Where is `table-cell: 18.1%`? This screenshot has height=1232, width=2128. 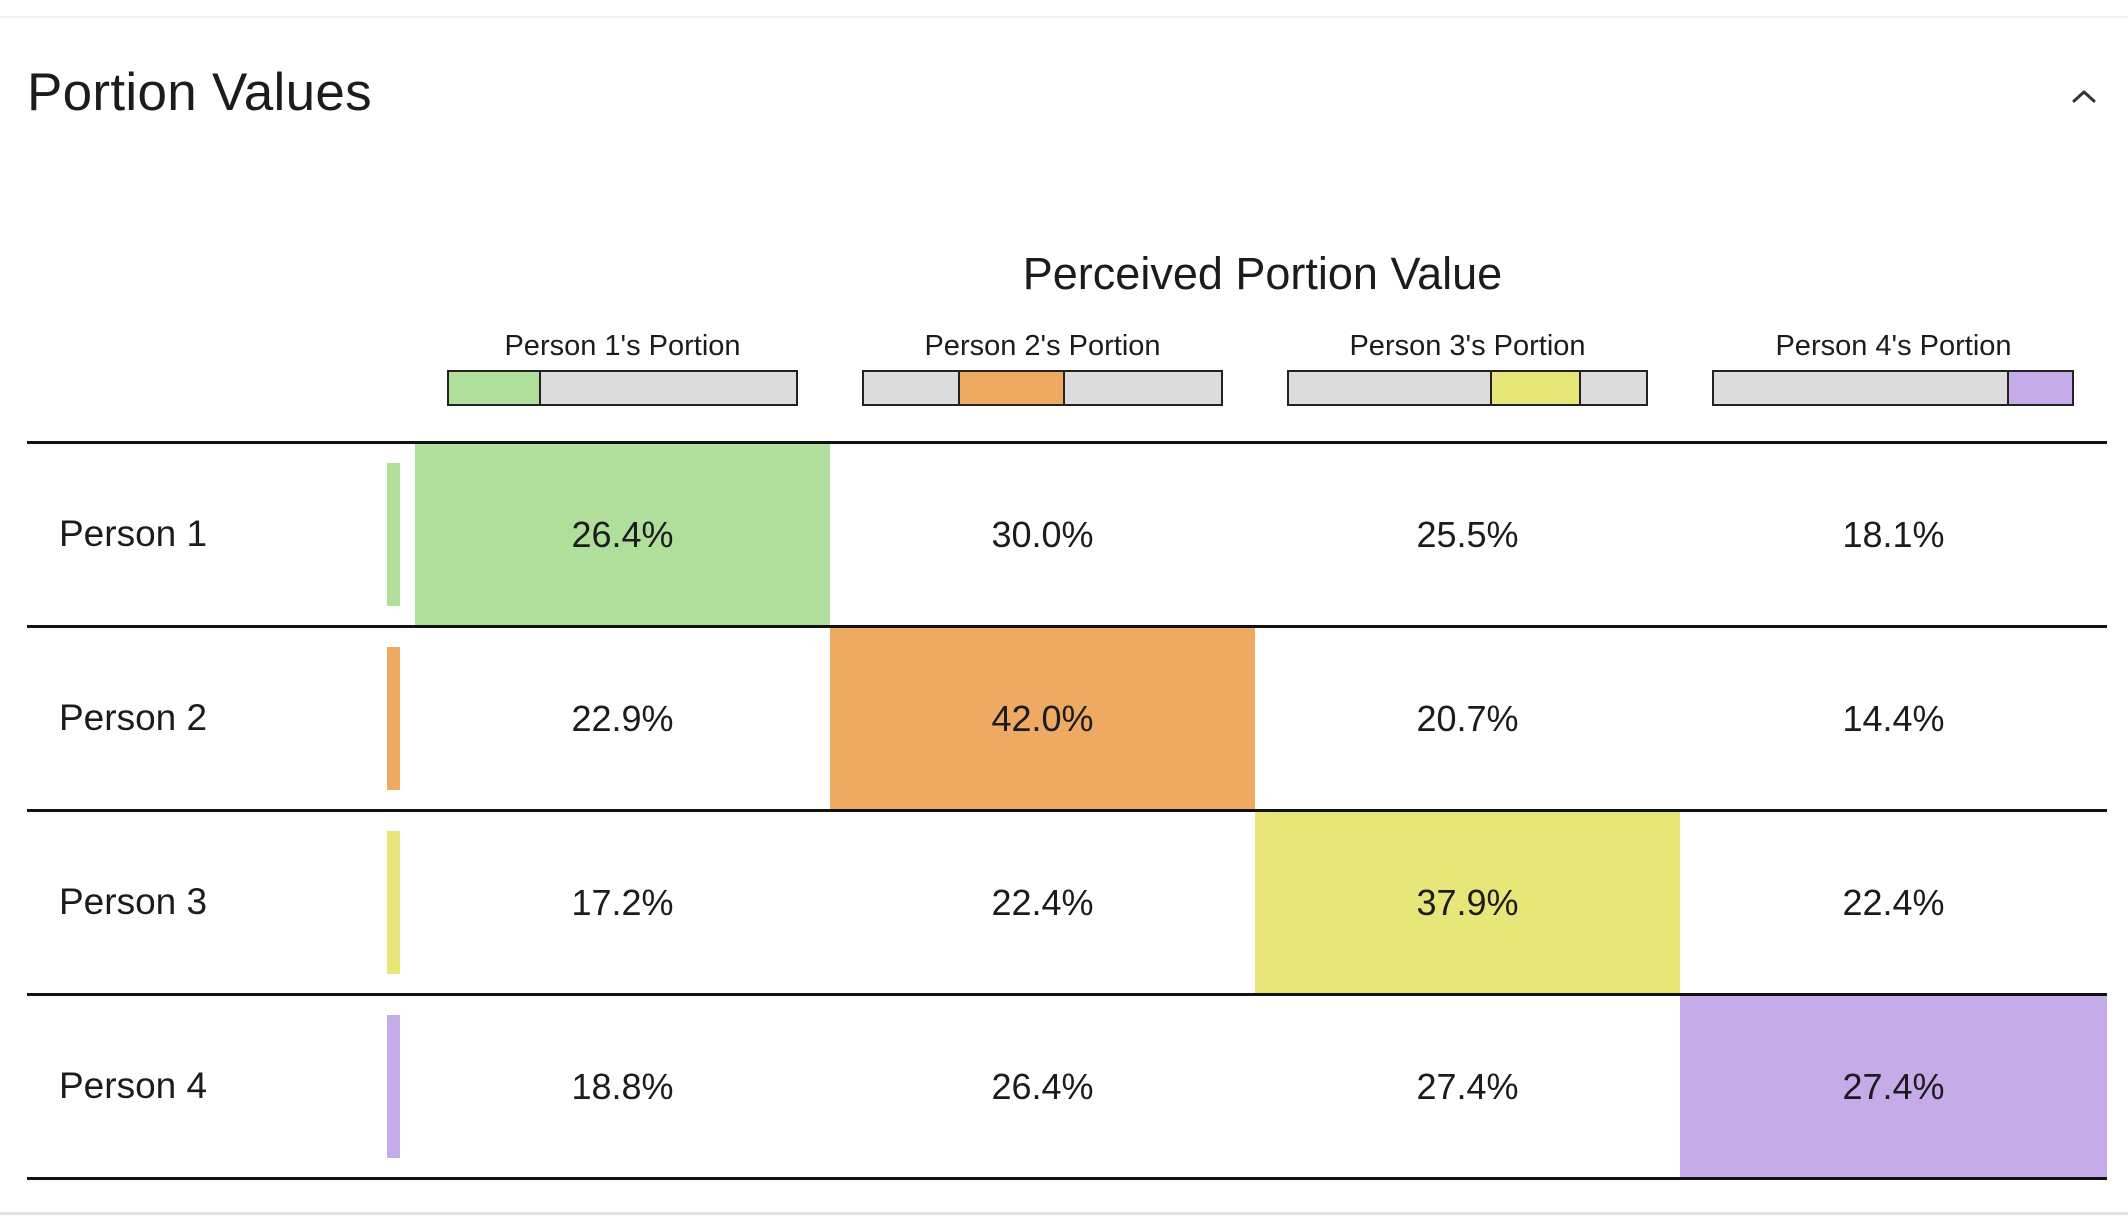
table-cell: 18.1% is located at coordinates (1893, 534).